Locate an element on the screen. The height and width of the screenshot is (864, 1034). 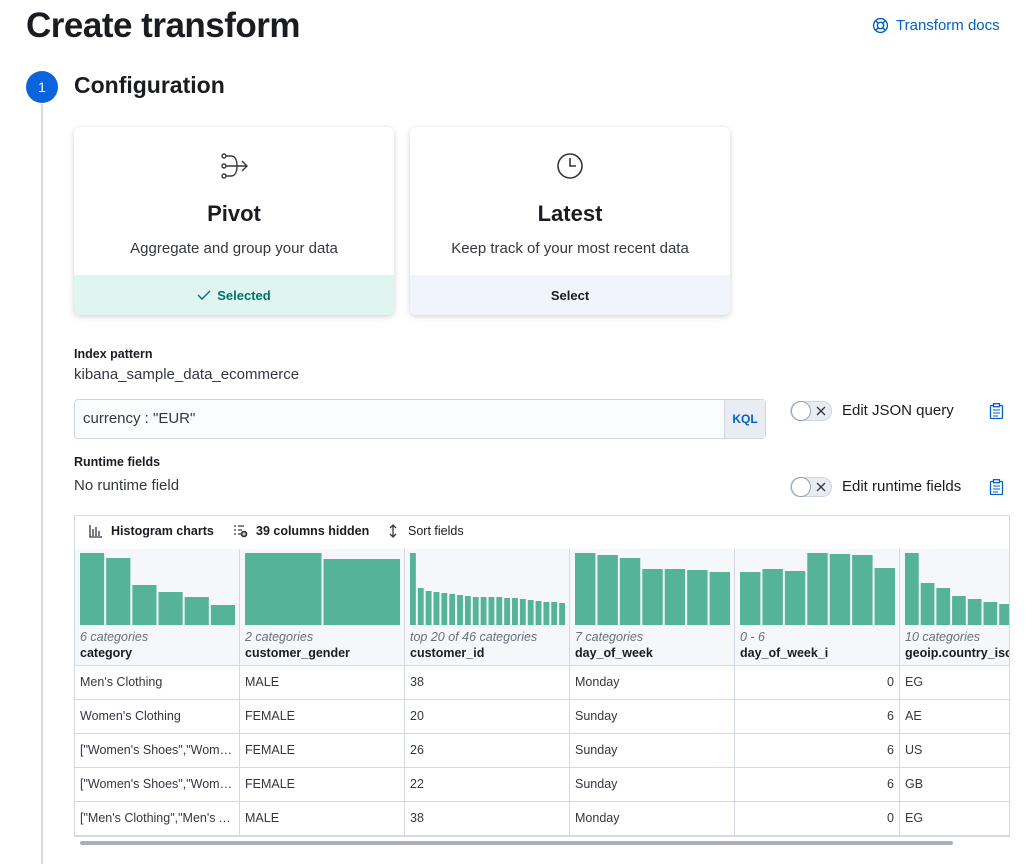
runtime-toggle-label: Edit runtime fields is located at coordinates (902, 486).